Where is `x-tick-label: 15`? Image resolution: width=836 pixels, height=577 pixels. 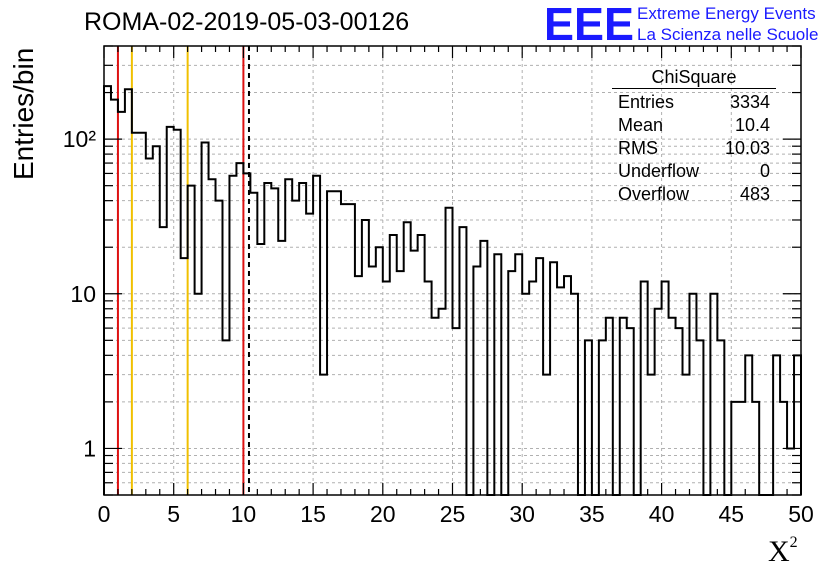
x-tick-label: 15 is located at coordinates (313, 514).